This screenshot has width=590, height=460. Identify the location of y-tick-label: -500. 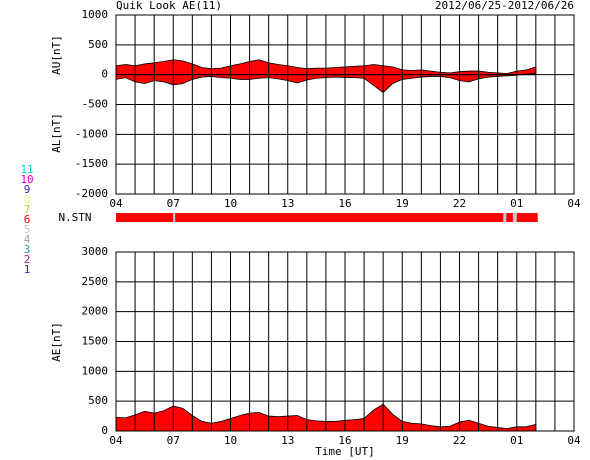
(95, 104).